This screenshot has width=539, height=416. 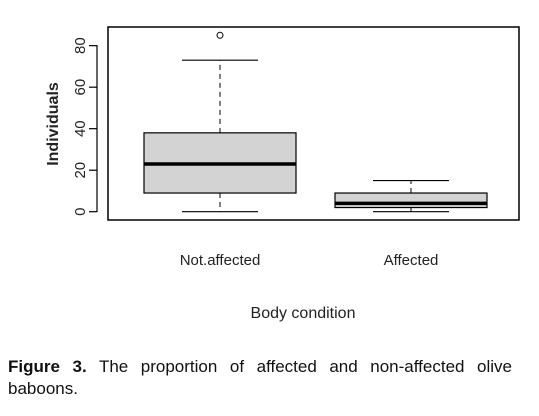 I want to click on category-label-affected: Affected, so click(x=411, y=260).